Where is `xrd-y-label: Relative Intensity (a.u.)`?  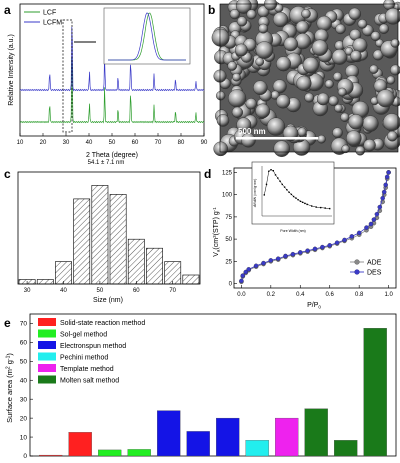 xrd-y-label: Relative Intensity (a.u.) is located at coordinates (11, 70).